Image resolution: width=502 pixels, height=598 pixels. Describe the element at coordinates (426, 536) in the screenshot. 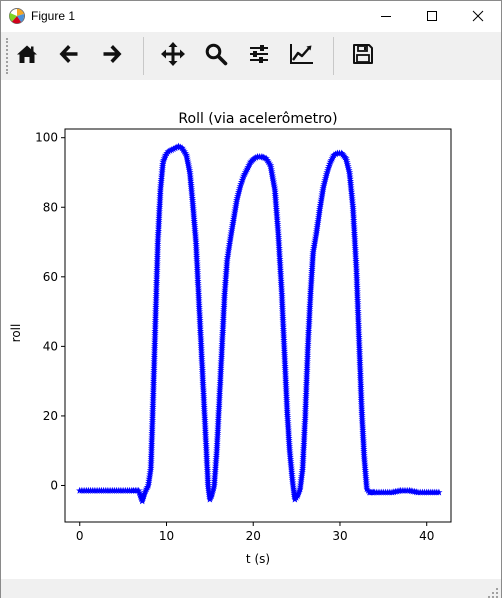

I see `x-tick-label: 40` at that location.